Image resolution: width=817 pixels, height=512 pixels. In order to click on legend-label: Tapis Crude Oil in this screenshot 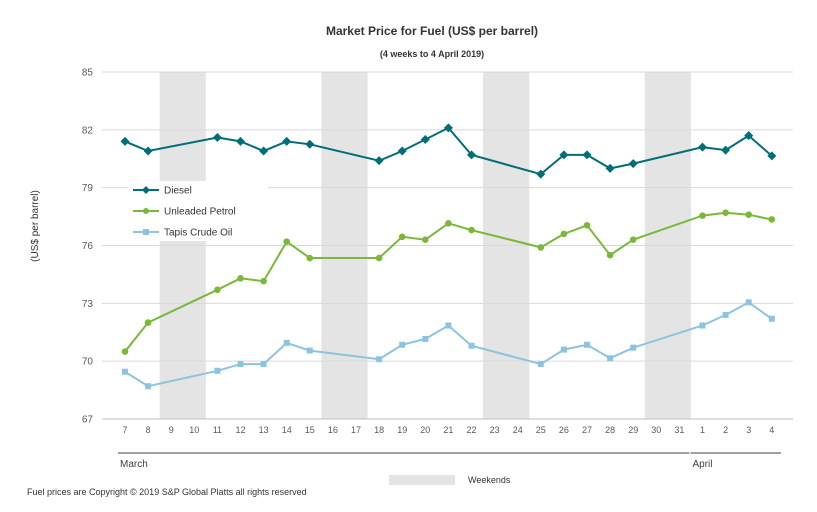, I will do `click(198, 233)`.